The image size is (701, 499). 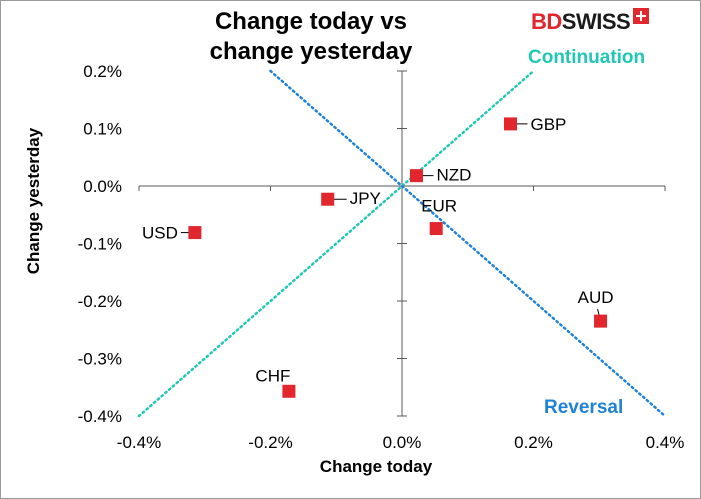 What do you see at coordinates (139, 442) in the screenshot?
I see `x-tick-label: -0.4%` at bounding box center [139, 442].